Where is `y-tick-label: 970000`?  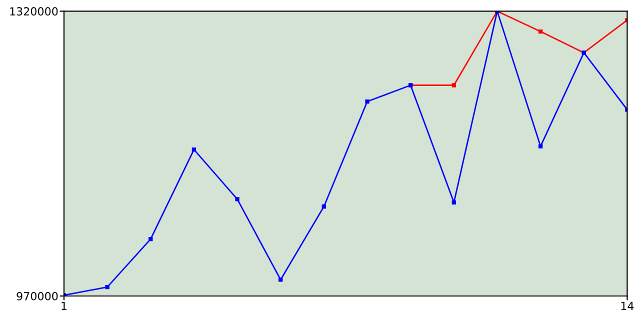 y-tick-label: 970000 is located at coordinates (37, 296).